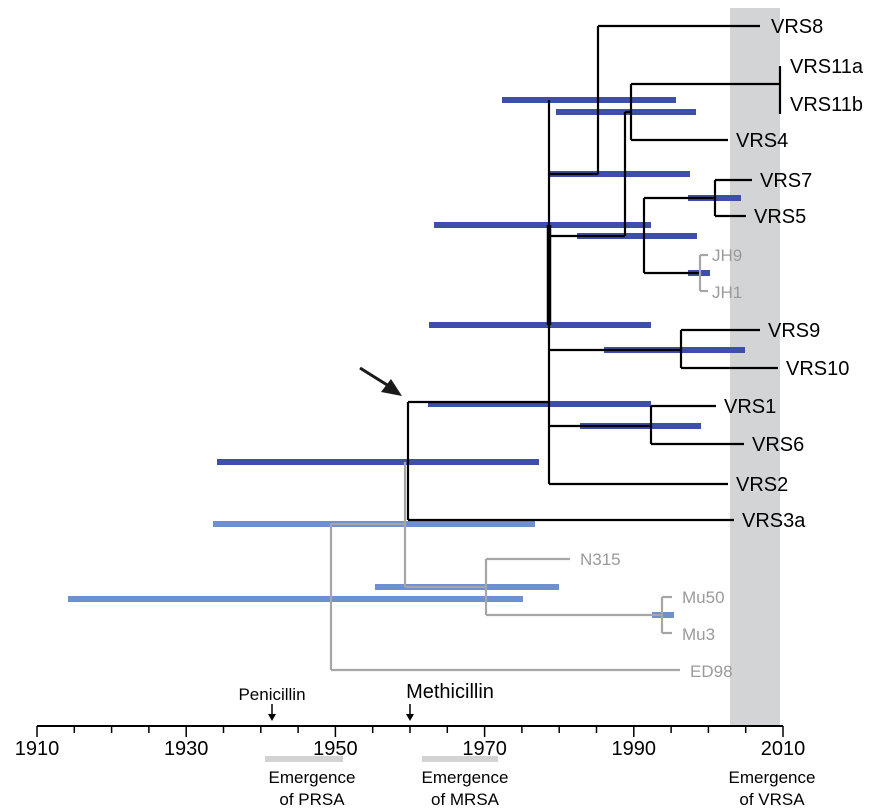 This screenshot has width=880, height=811. Describe the element at coordinates (304, 759) in the screenshot. I see `prsa-emergence-bar` at that location.